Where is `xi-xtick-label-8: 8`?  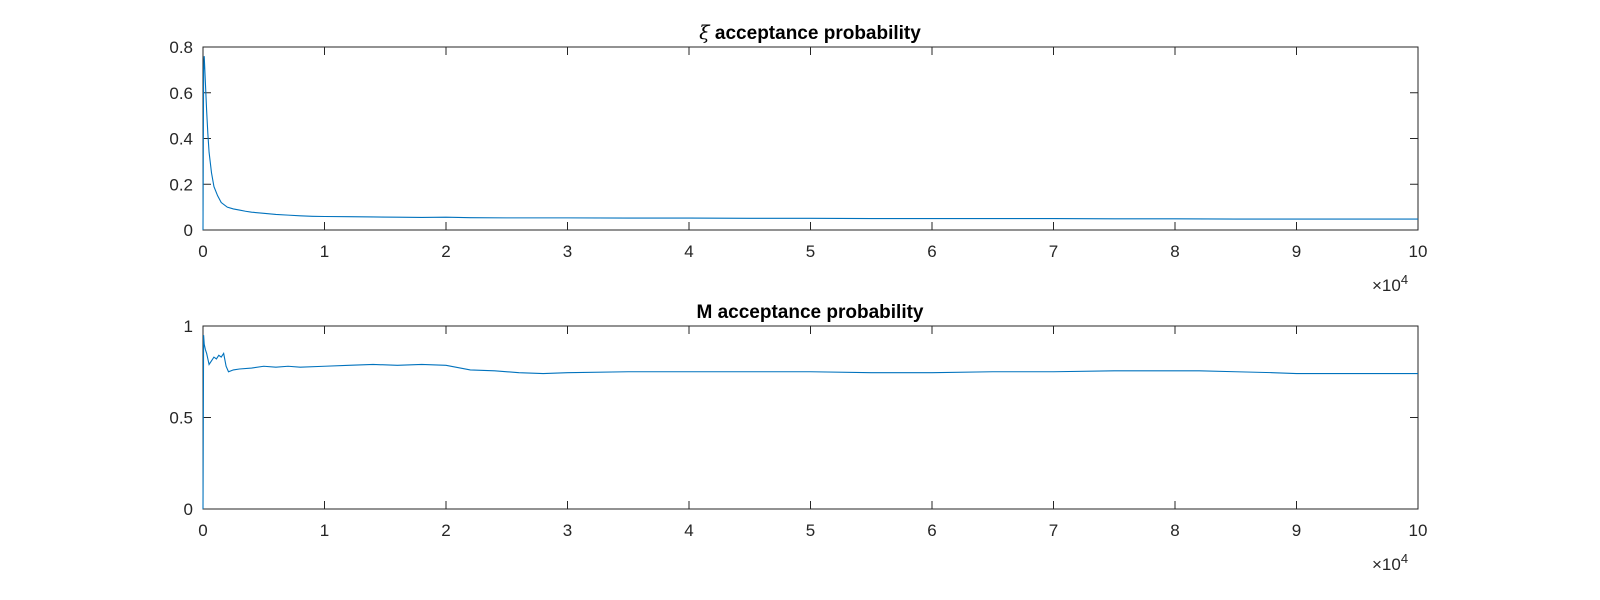
xi-xtick-label-8: 8 is located at coordinates (1174, 251).